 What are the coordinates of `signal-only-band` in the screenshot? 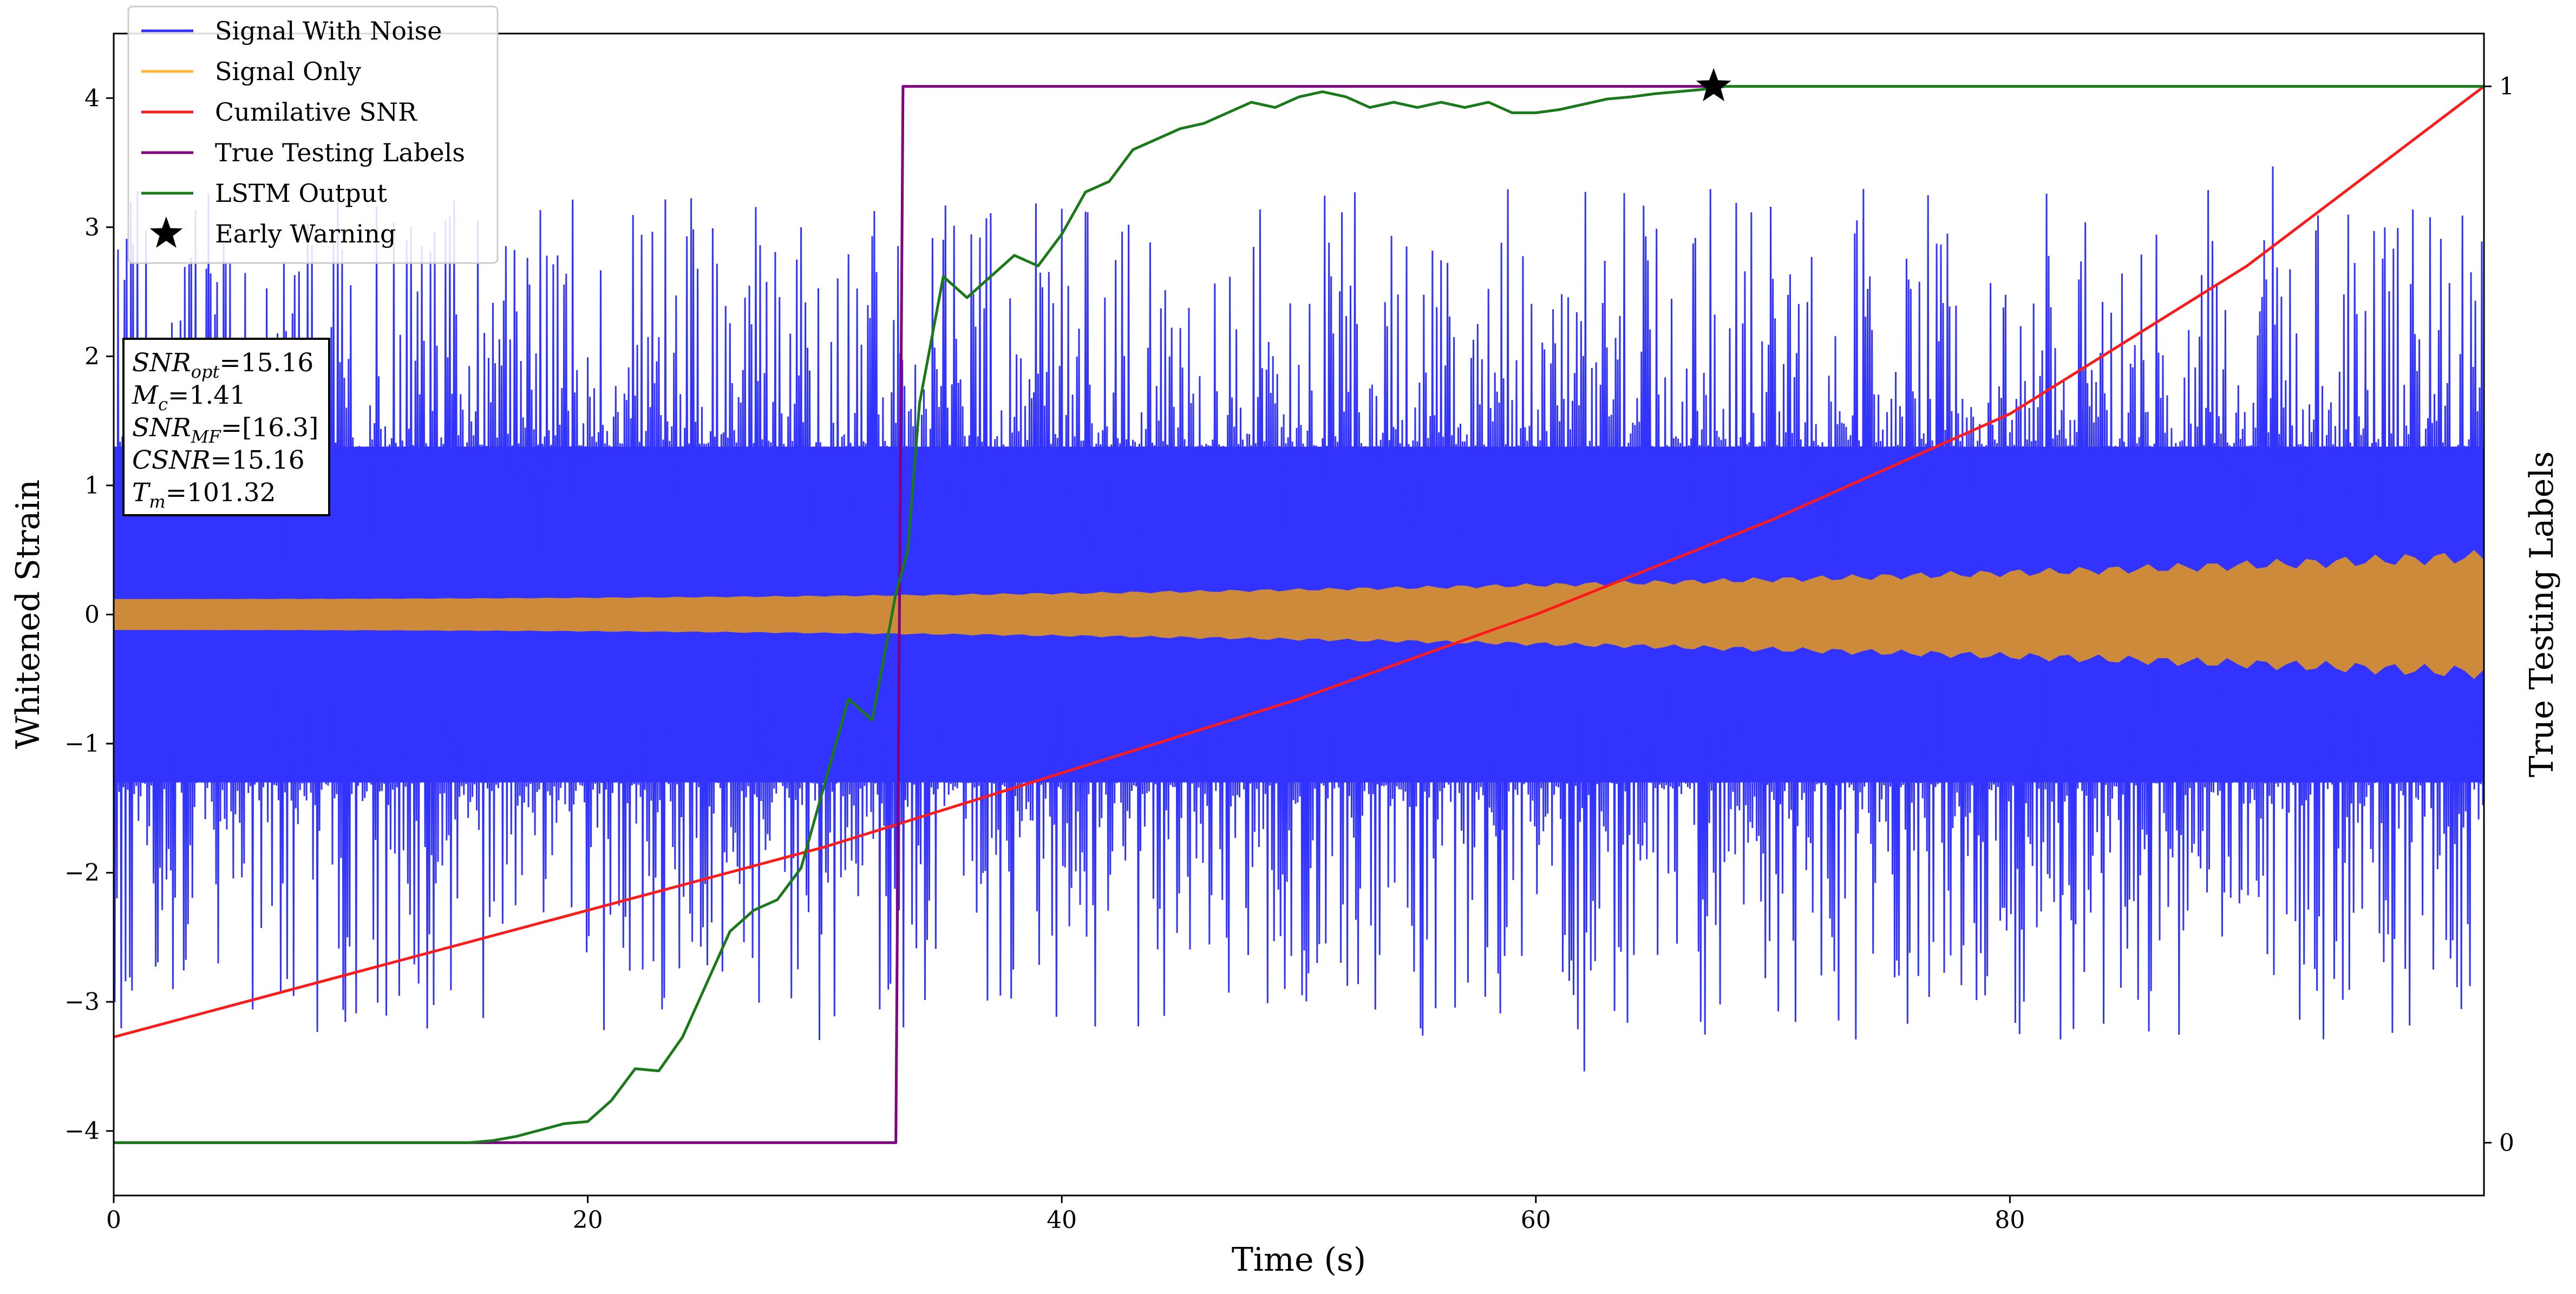 It's located at (1299, 614).